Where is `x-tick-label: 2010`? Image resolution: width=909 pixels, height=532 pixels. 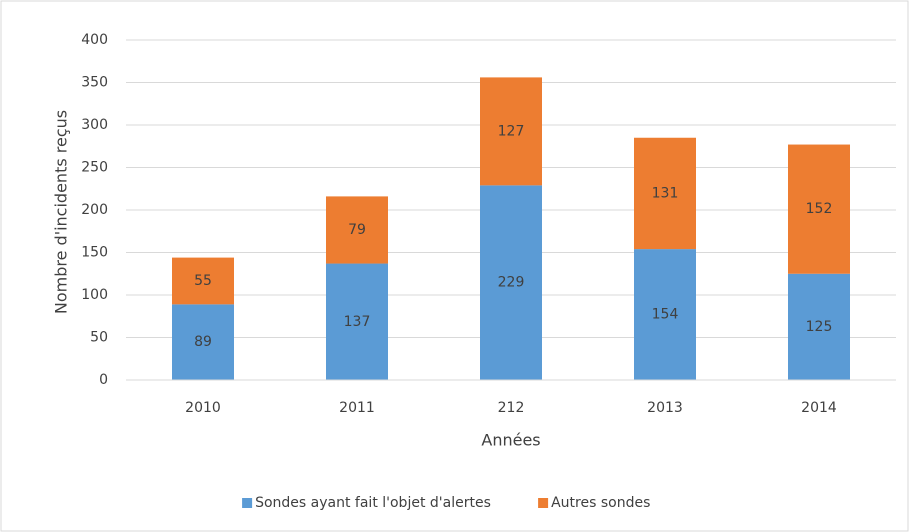 x-tick-label: 2010 is located at coordinates (203, 408).